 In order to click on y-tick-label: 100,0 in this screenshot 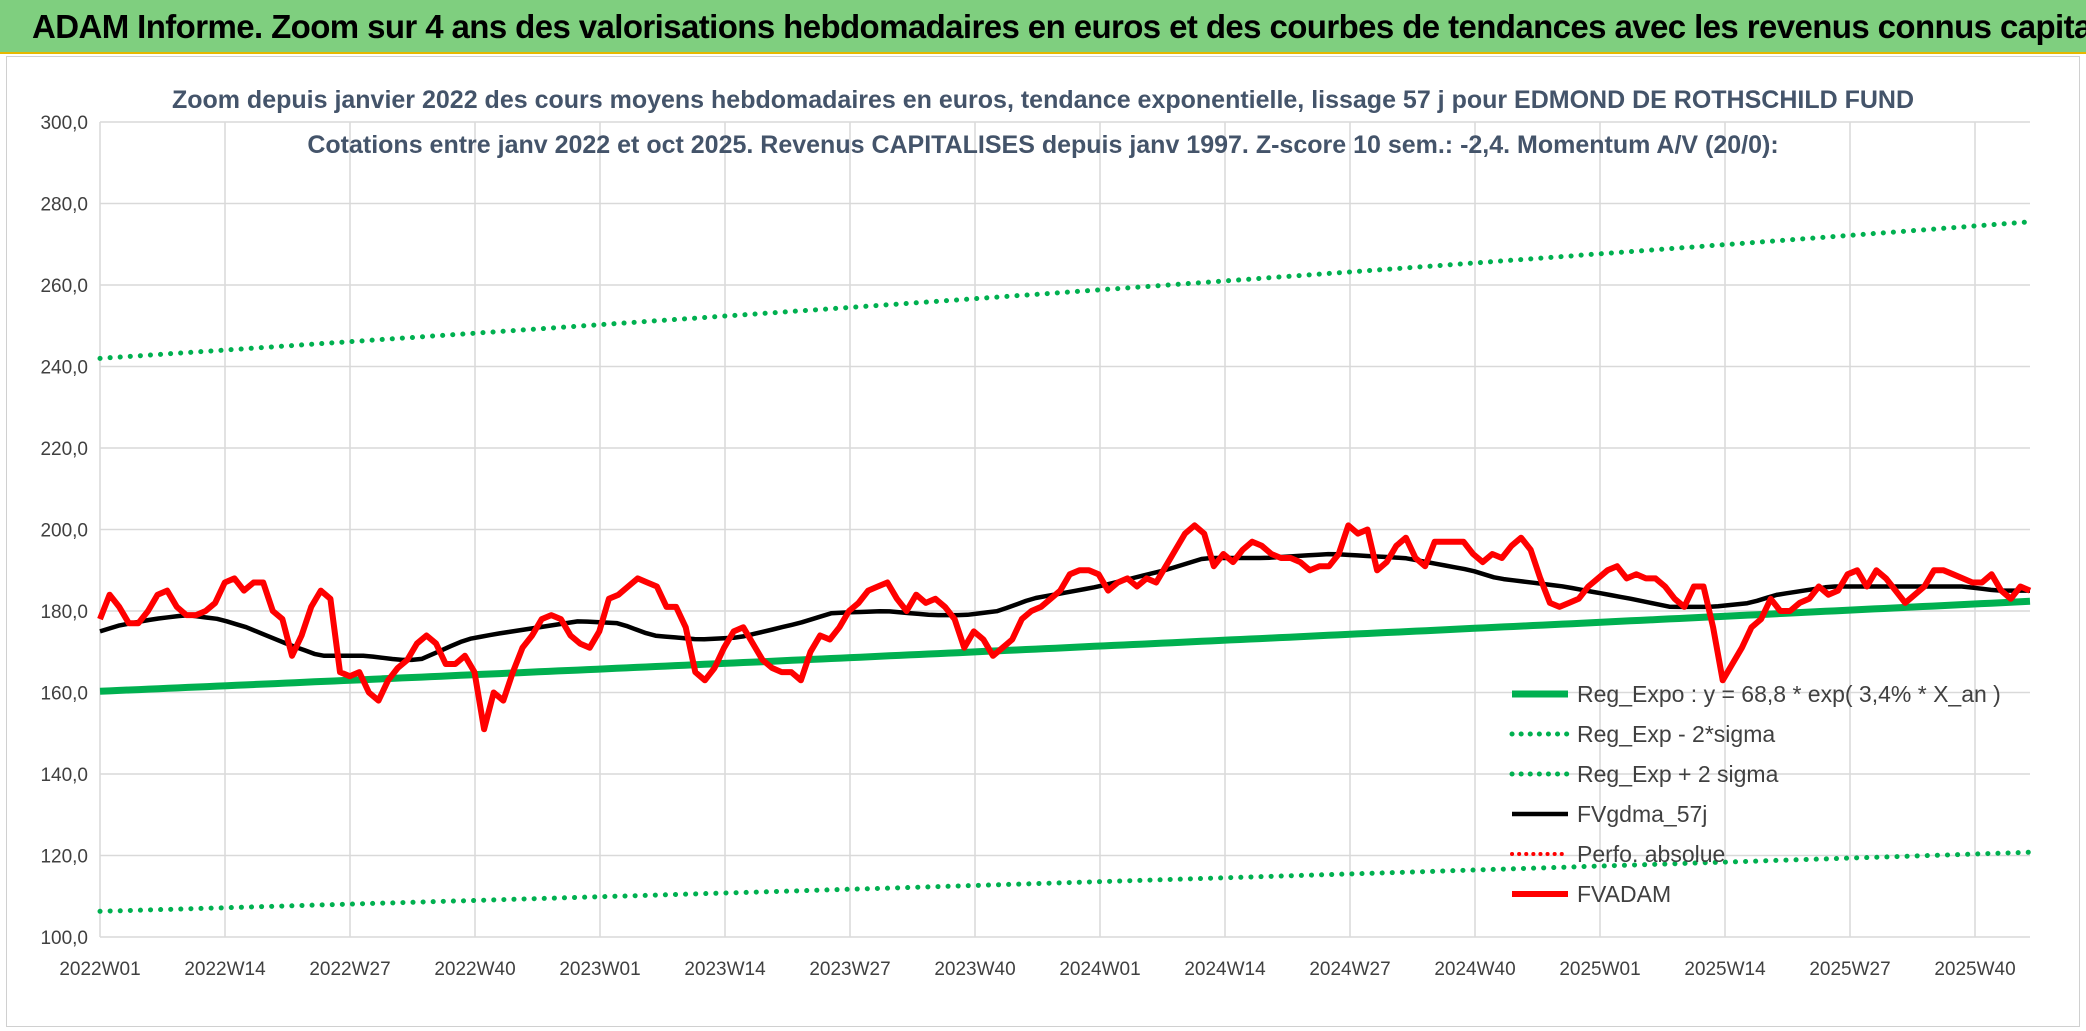, I will do `click(64, 938)`.